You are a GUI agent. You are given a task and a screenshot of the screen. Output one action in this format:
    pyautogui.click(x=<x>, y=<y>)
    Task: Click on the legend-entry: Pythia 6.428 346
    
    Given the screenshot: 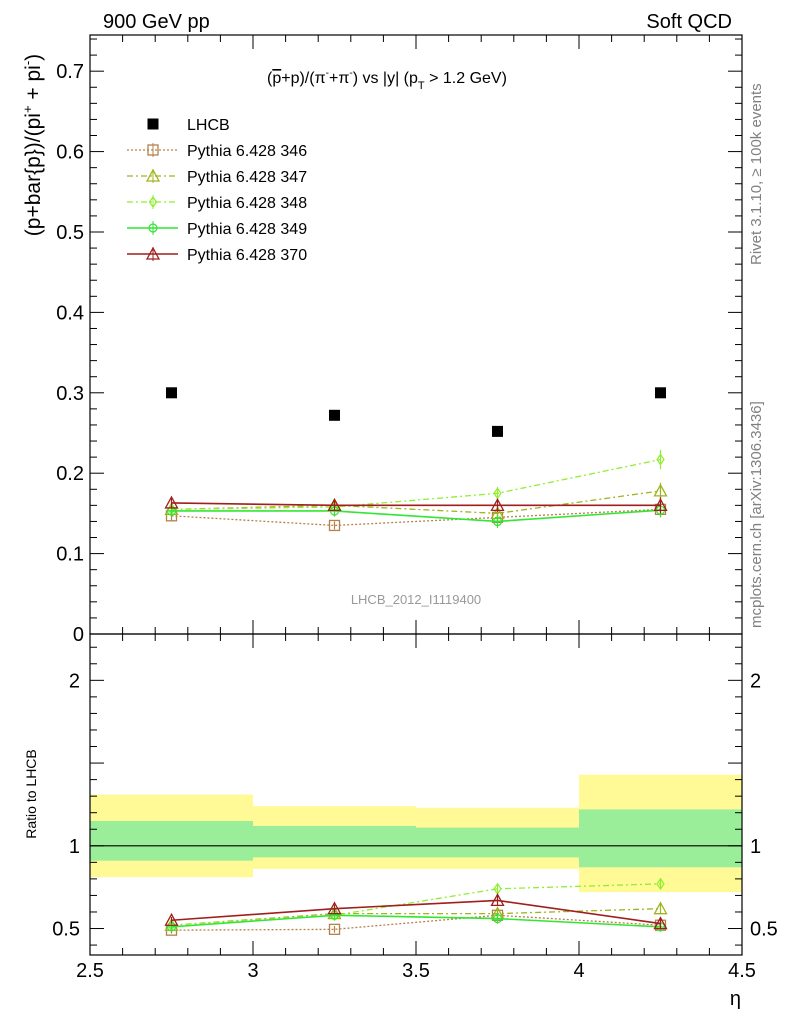 What is the action you would take?
    pyautogui.click(x=217, y=151)
    